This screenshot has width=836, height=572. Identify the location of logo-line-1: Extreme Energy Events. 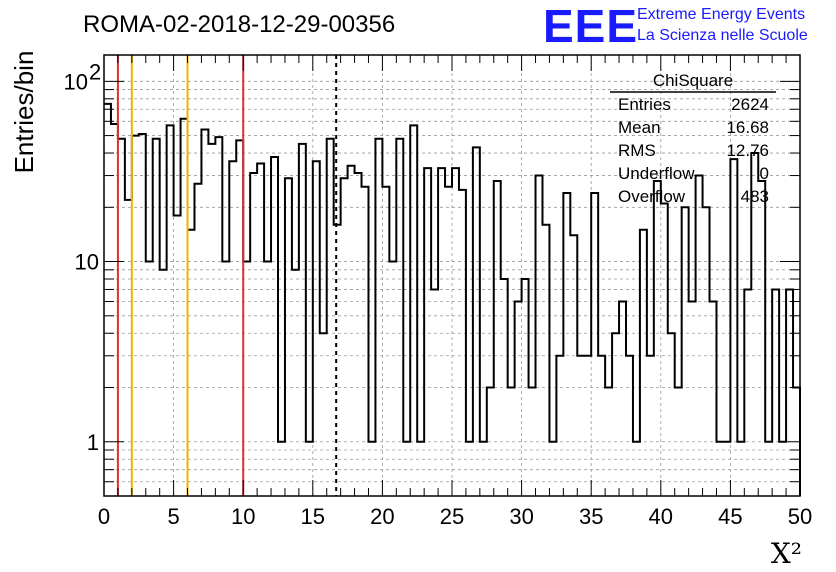
(721, 14).